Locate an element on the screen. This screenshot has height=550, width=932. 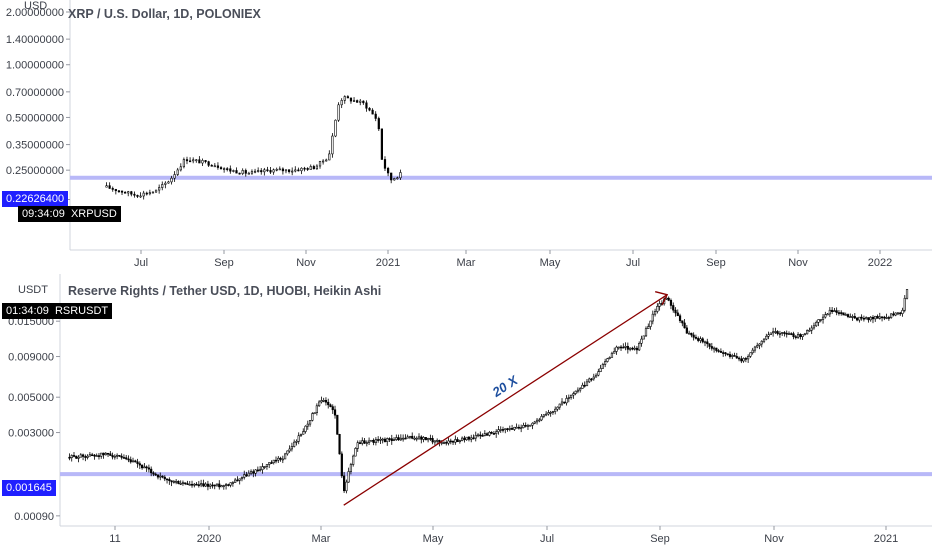
x-tick-label: Nov is located at coordinates (774, 539).